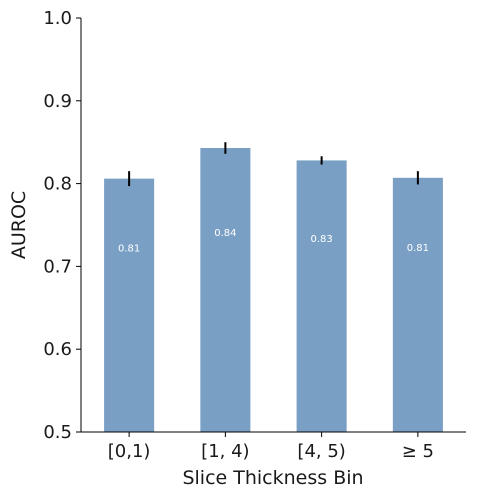  I want to click on y-tick-label-5: 1.0, so click(57, 18).